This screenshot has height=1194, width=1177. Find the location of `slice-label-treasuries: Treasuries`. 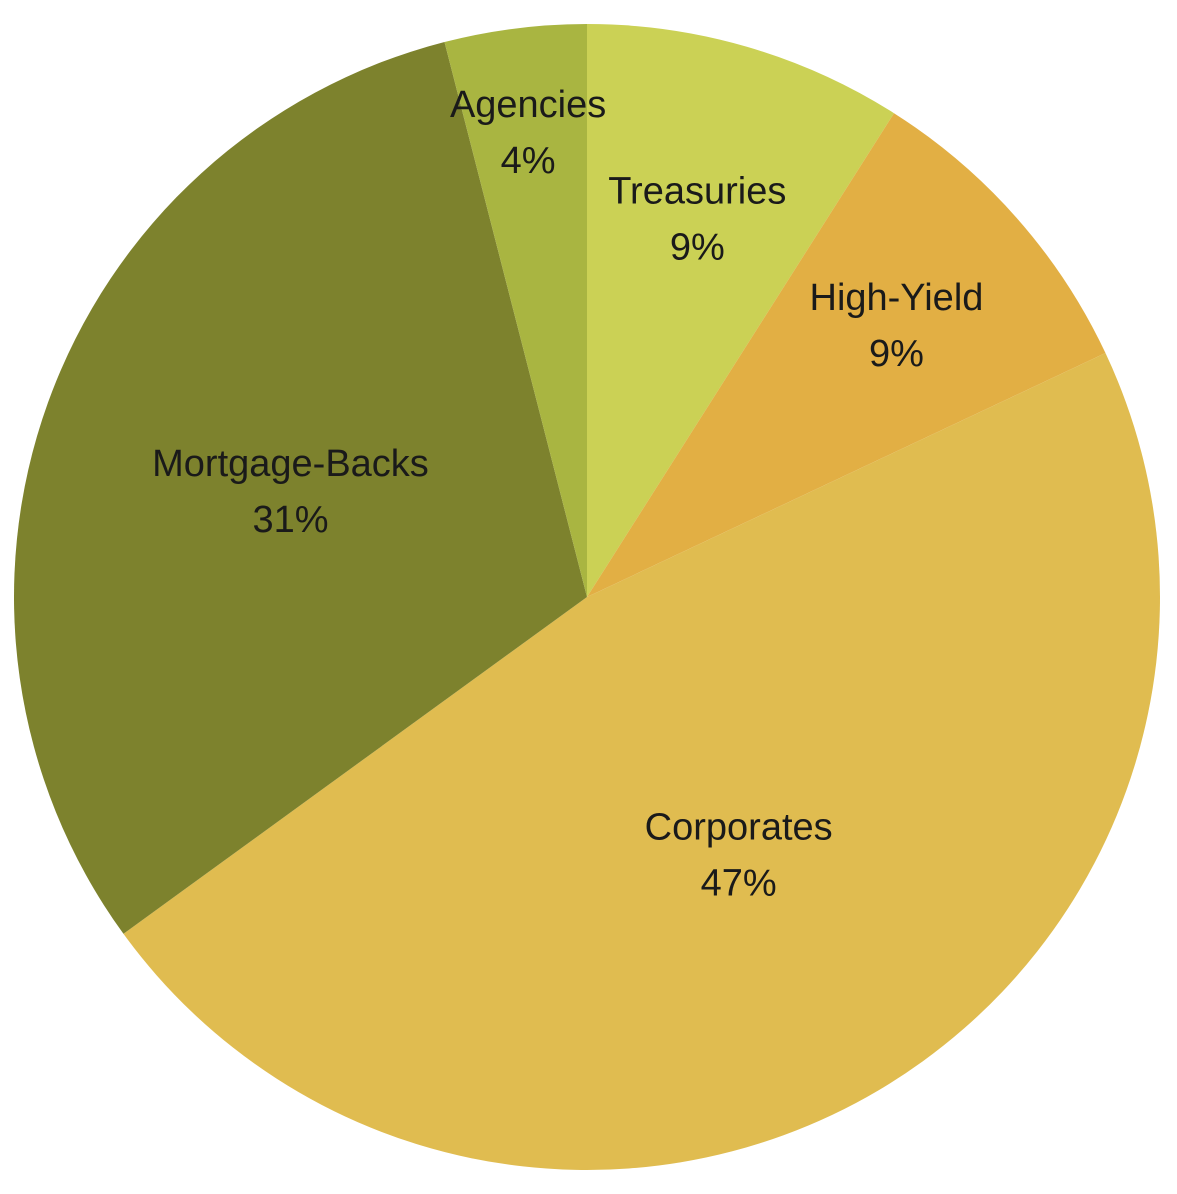

slice-label-treasuries: Treasuries is located at coordinates (697, 191).